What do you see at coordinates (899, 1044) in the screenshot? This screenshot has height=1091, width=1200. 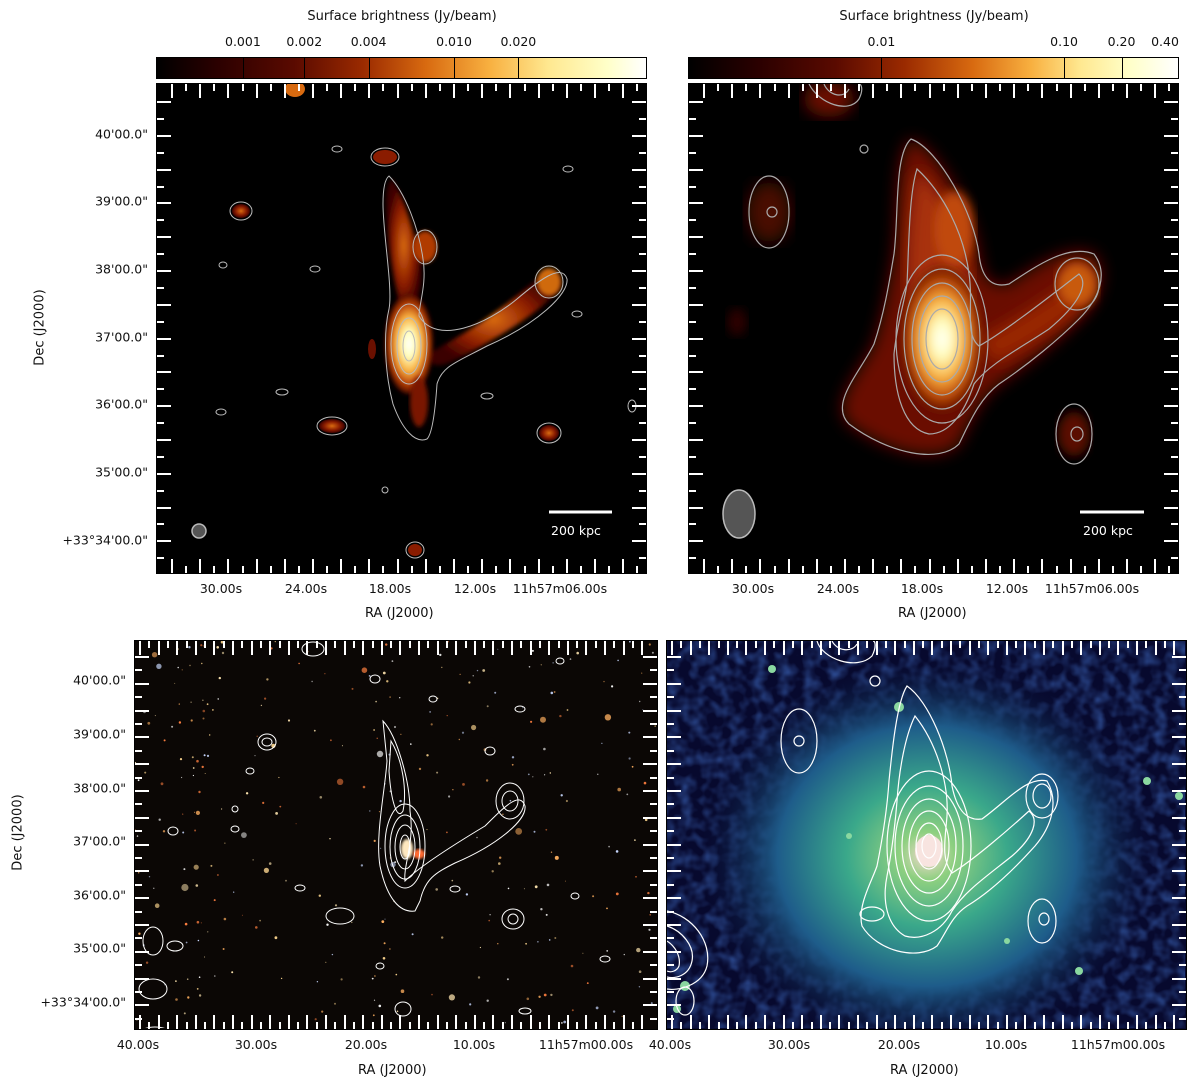 I see `ra-tick-label: 20.00s` at bounding box center [899, 1044].